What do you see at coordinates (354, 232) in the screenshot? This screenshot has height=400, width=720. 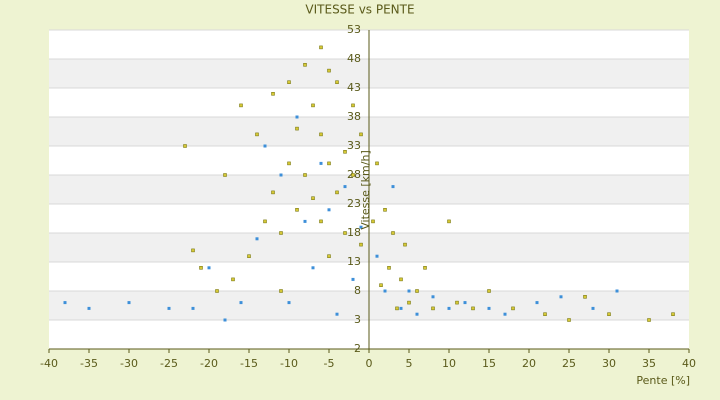 I see `y-tick-label: 18` at bounding box center [354, 232].